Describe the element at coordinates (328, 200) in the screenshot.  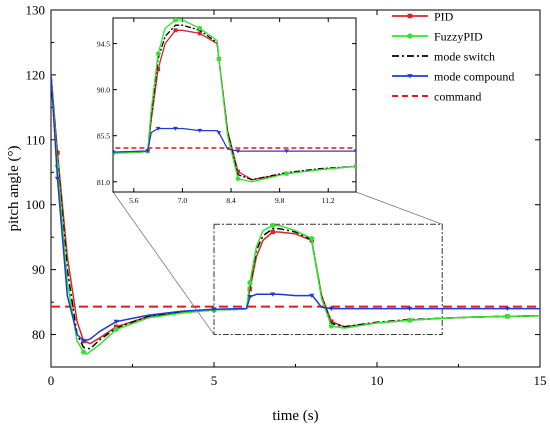
I see `inset-x-tick-label: 11.2` at that location.